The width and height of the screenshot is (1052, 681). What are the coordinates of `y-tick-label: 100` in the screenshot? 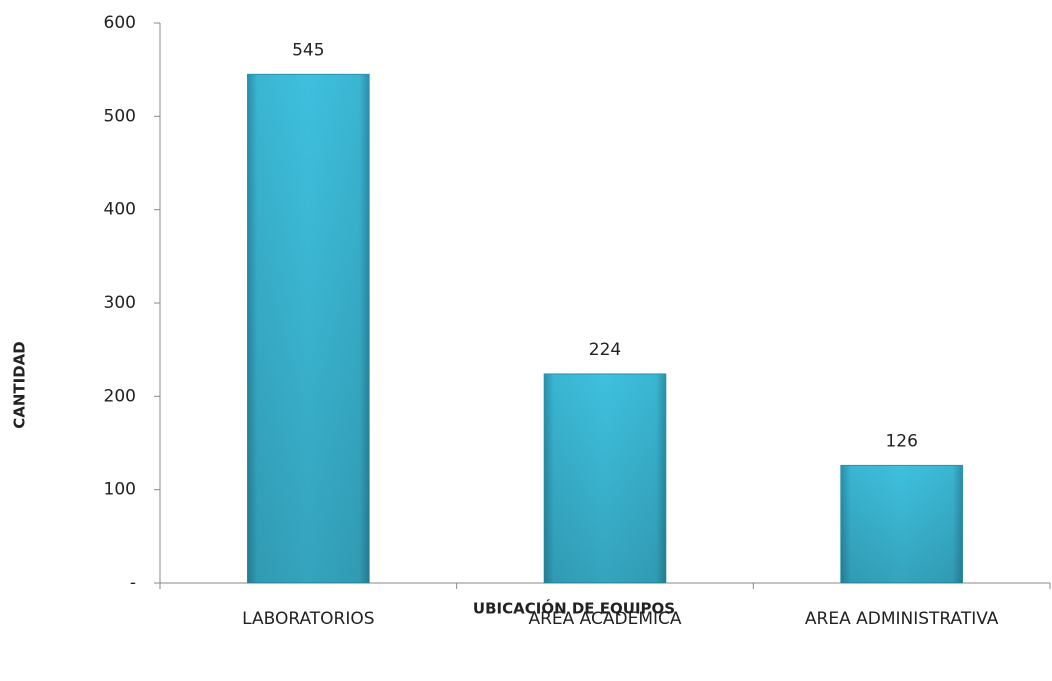 It's located at (120, 490).